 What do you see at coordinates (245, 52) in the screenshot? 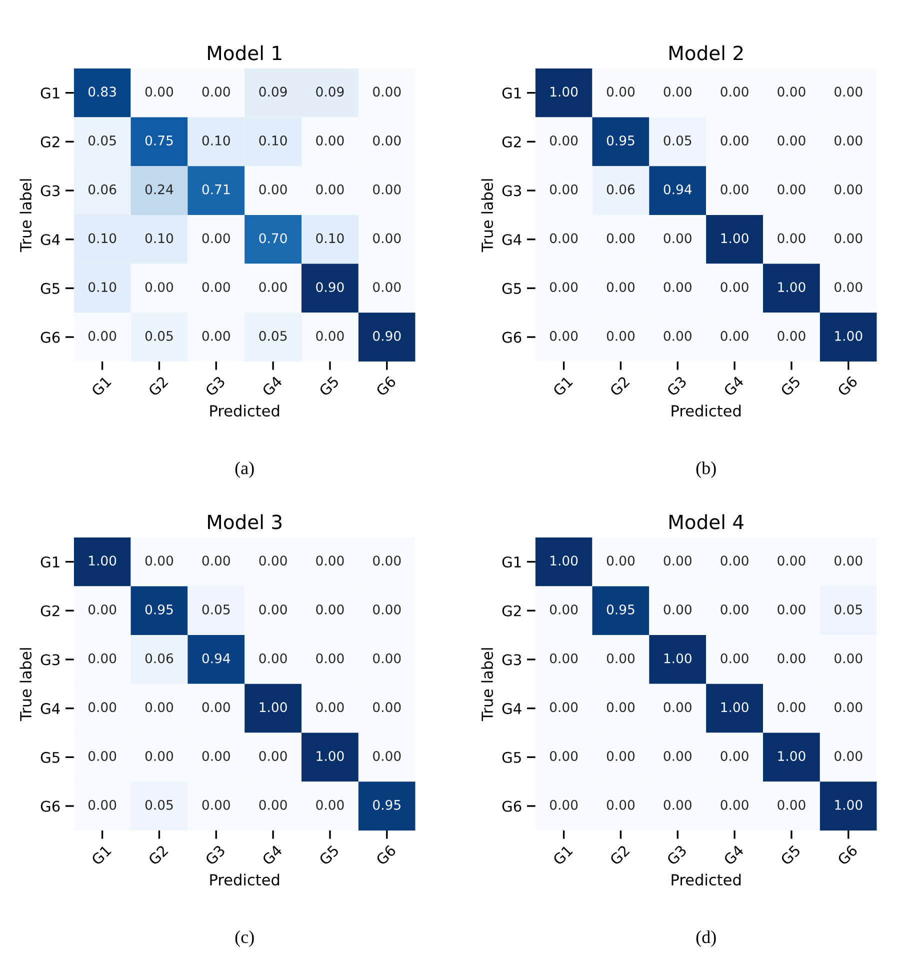
I see `chart-title: Model 1` at bounding box center [245, 52].